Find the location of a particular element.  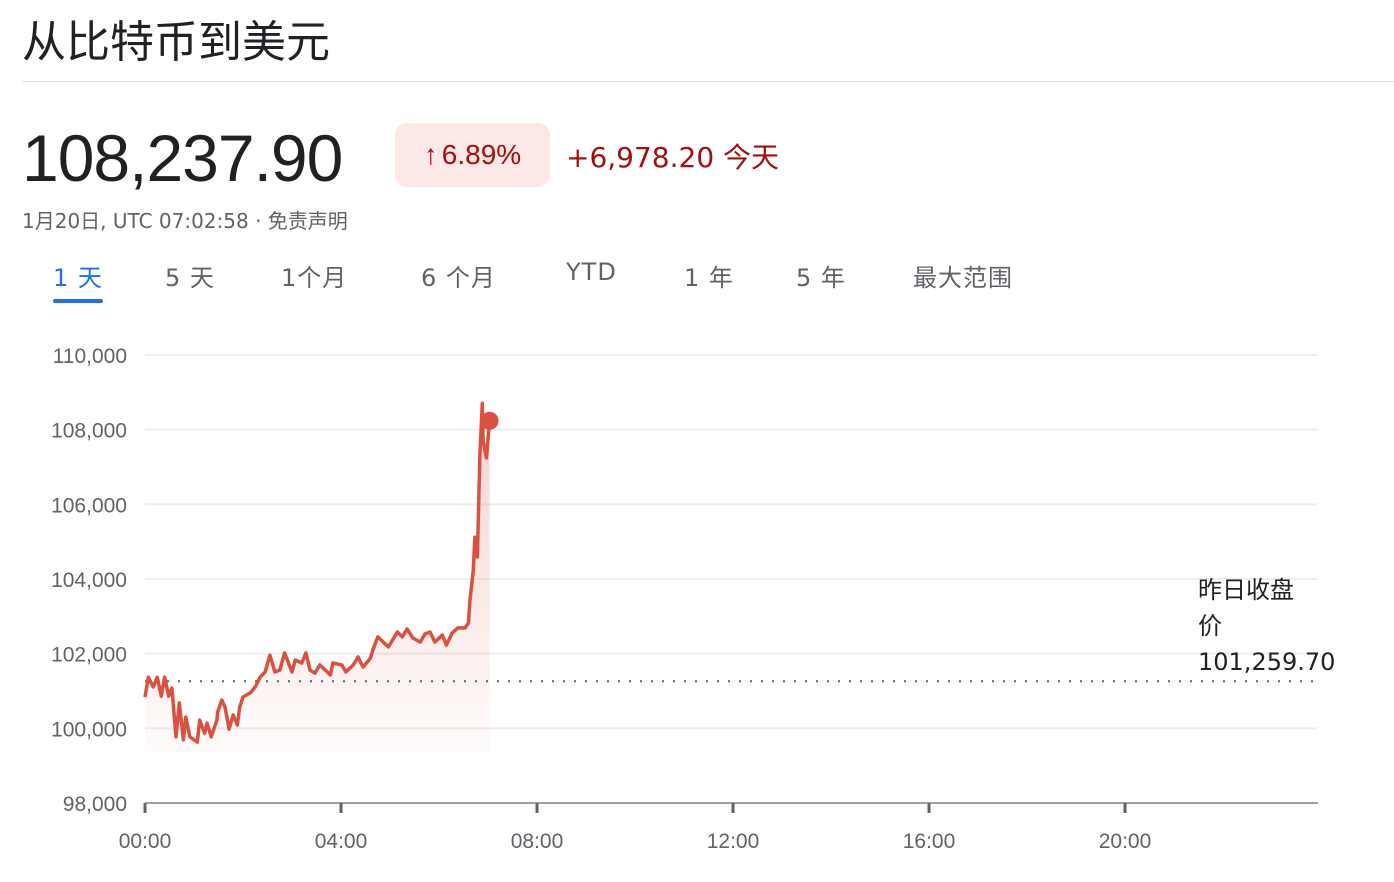

previous-close-label: 昨日收盘价 101,259.70 is located at coordinates (1266, 626).